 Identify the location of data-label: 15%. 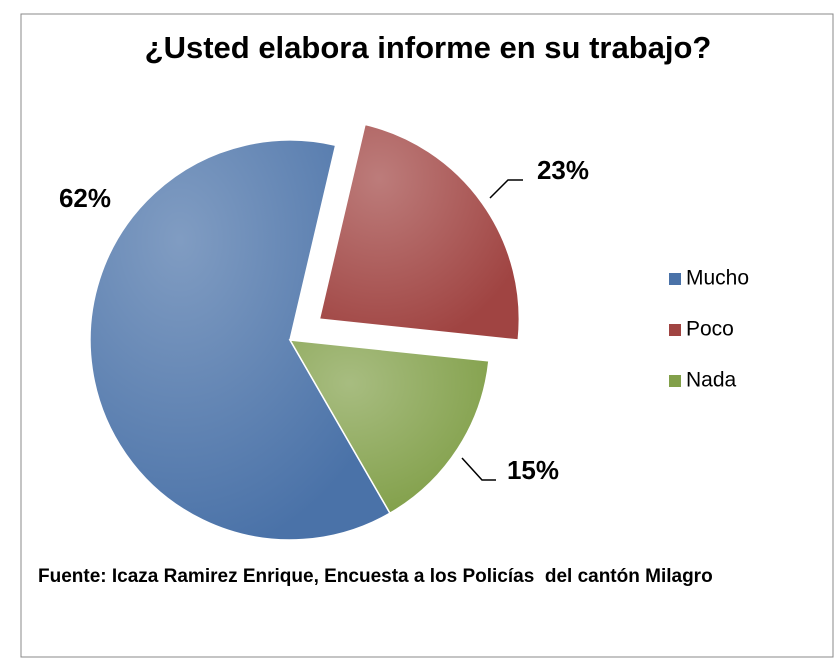
(533, 470).